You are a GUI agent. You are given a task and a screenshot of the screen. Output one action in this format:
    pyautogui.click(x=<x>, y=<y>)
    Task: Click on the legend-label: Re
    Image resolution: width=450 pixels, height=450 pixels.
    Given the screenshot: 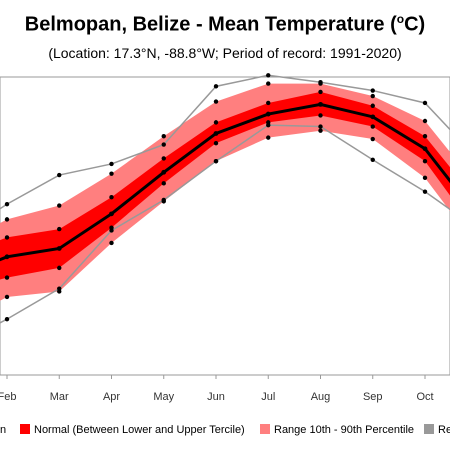 What is the action you would take?
    pyautogui.click(x=444, y=430)
    